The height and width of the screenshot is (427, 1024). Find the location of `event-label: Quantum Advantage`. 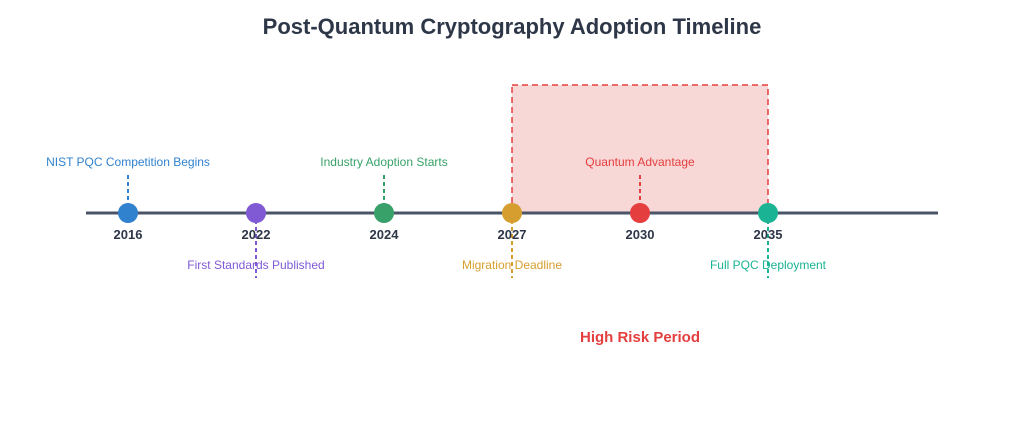

event-label: Quantum Advantage is located at coordinates (640, 162).